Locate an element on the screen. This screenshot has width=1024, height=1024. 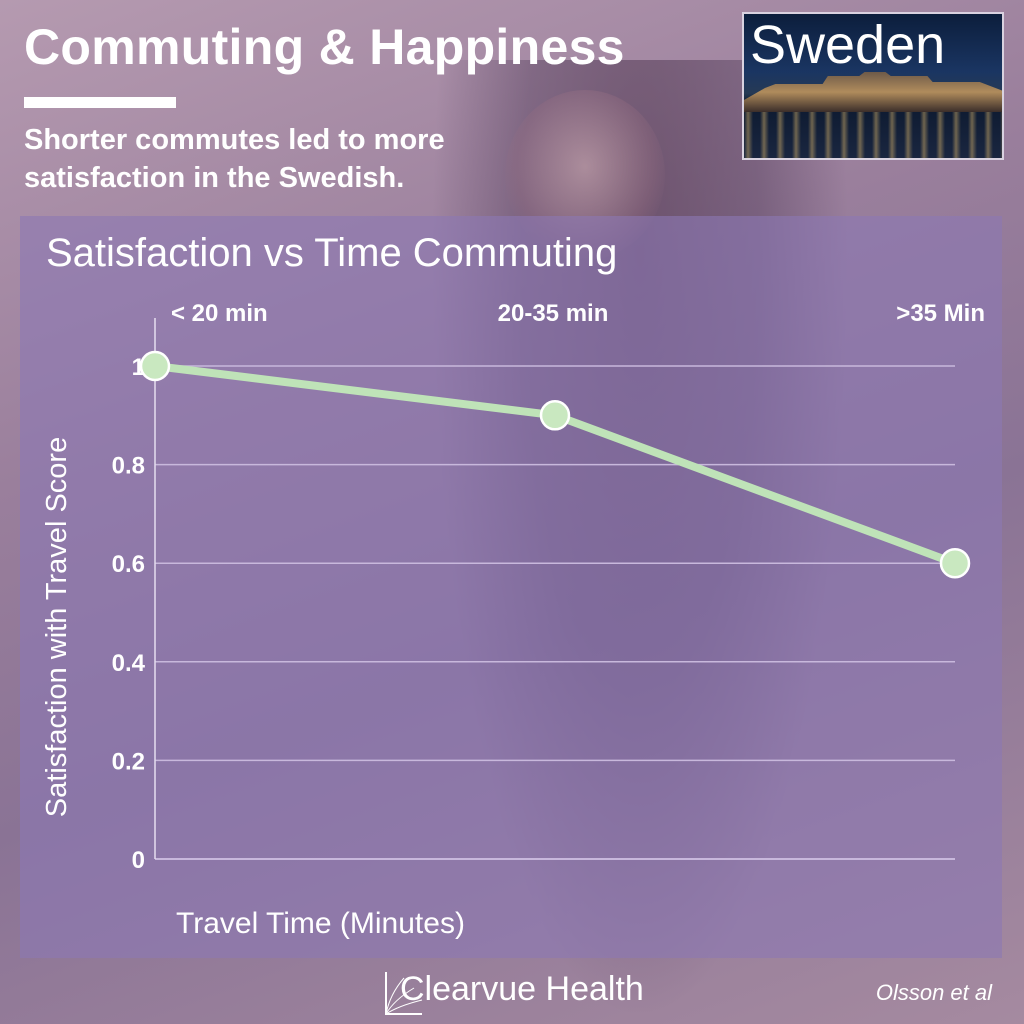
brand-name: Clearvue Health is located at coordinates (522, 989).